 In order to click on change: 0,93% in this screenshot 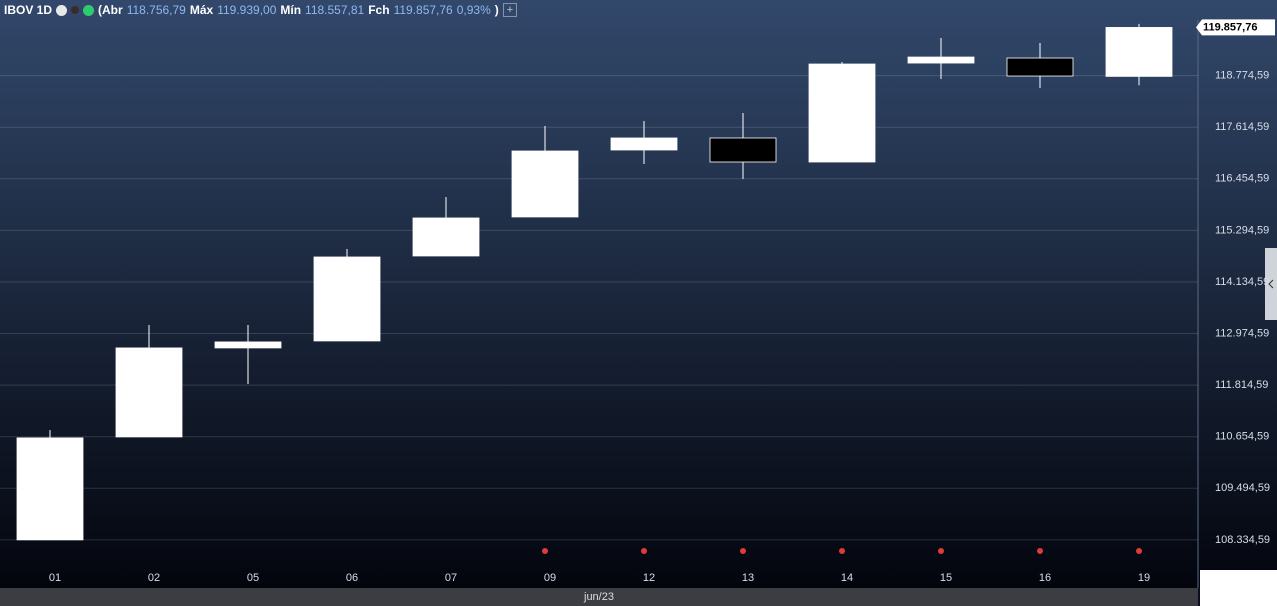, I will do `click(473, 10)`.